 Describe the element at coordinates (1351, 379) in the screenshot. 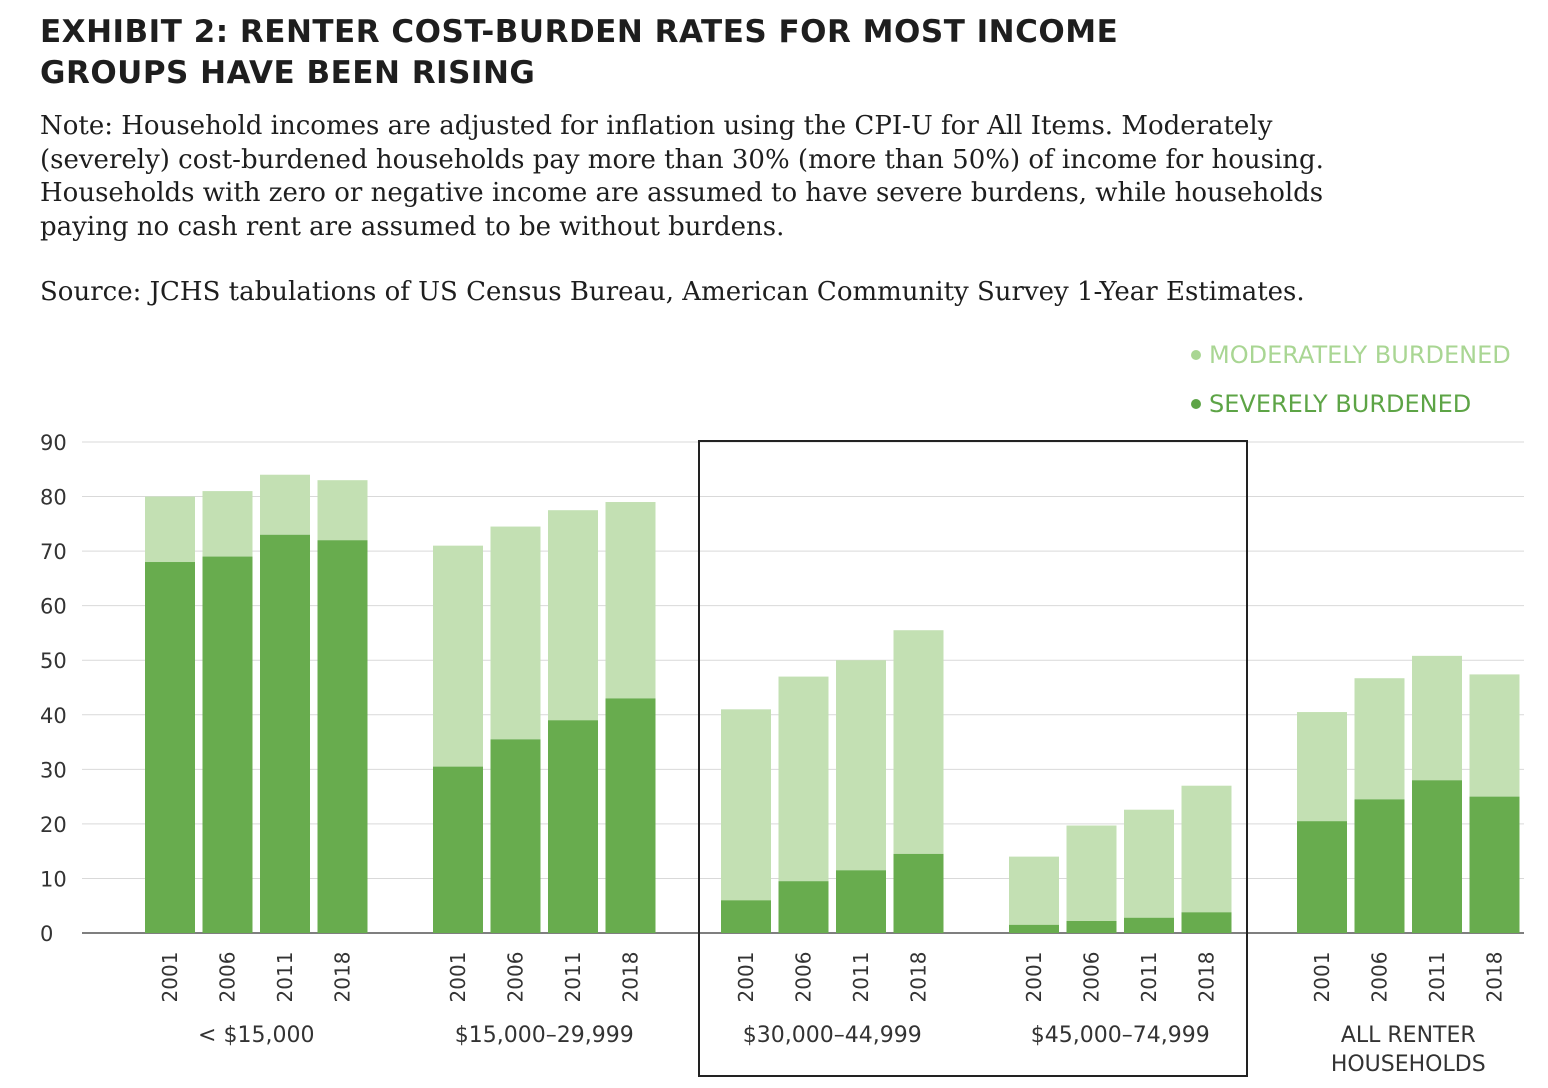

I see `legend: MODERATELY BURDENED SEVERELY BURDENED` at that location.